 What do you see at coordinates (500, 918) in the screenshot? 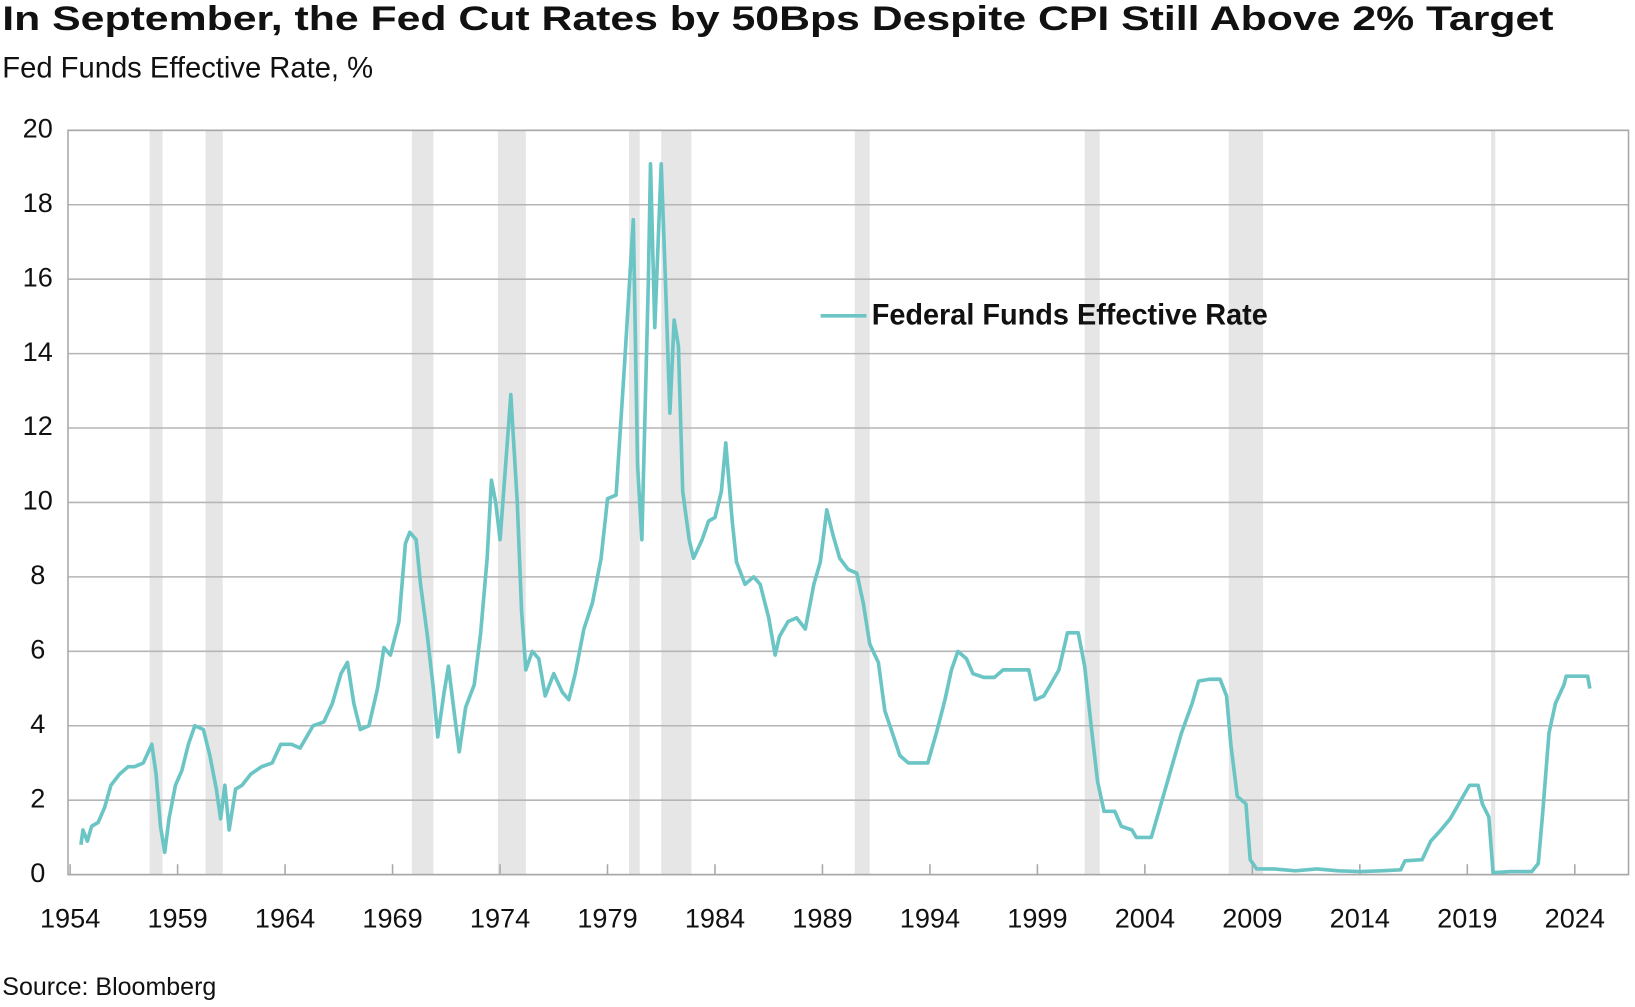
I see `x-tick-label: 1974` at bounding box center [500, 918].